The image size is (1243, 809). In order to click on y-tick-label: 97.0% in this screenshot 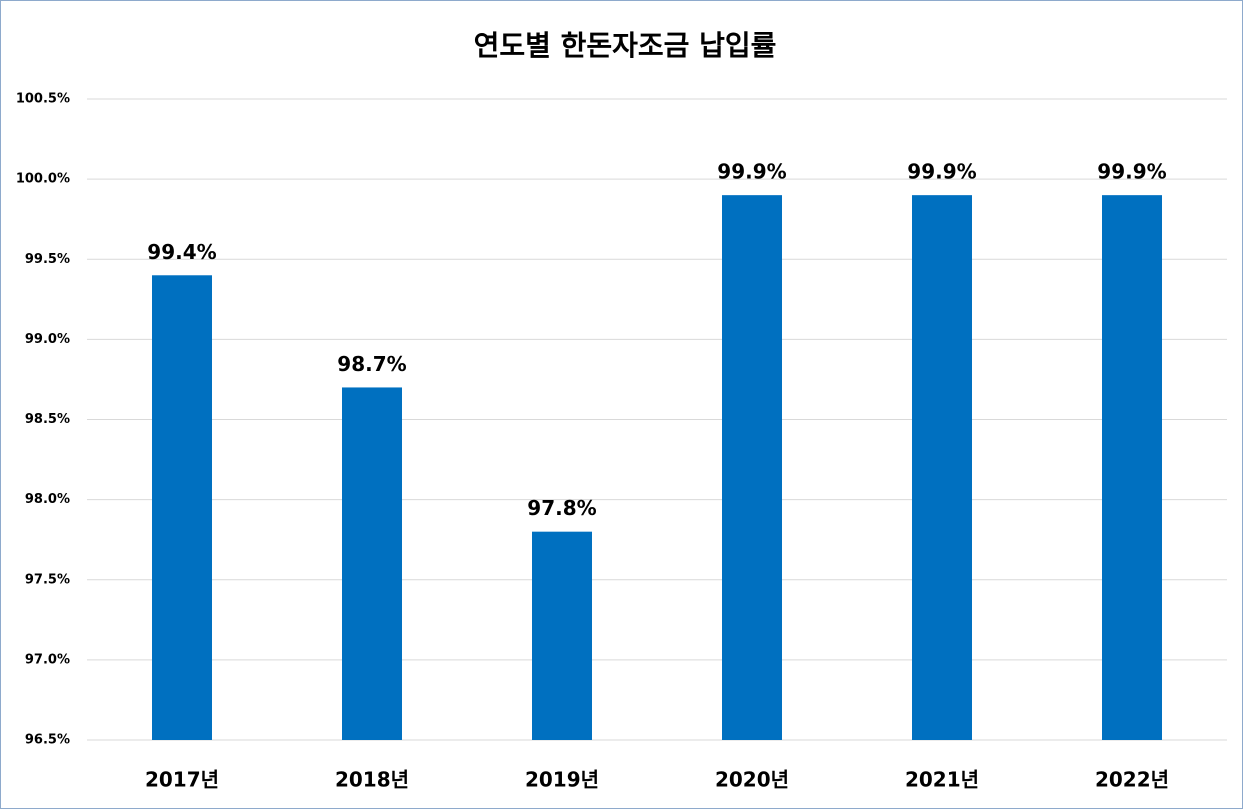, I will do `click(47, 659)`.